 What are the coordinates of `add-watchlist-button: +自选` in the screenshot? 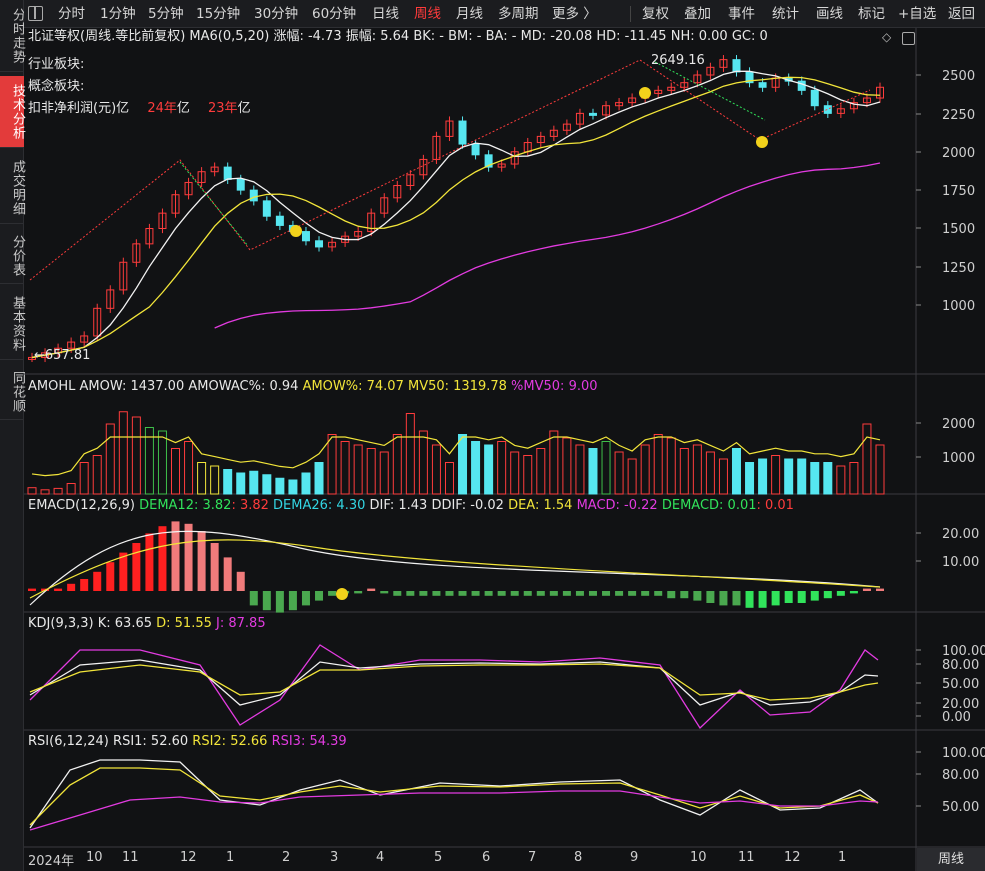 It's located at (917, 14).